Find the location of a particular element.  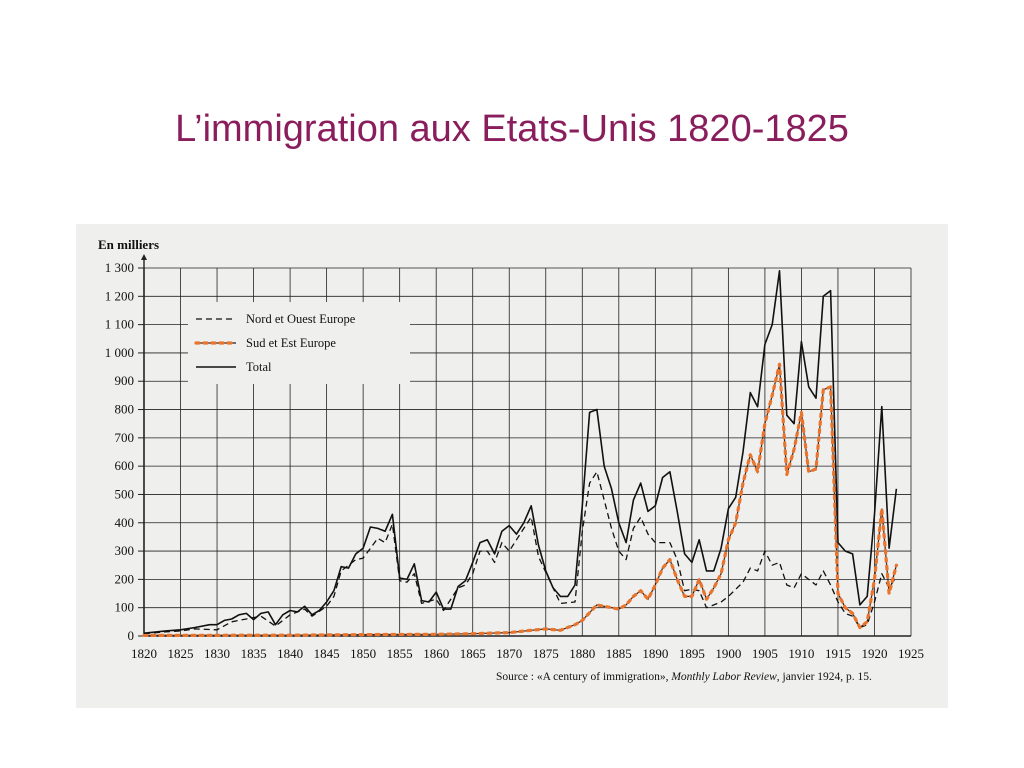

y-tick-label: 400 is located at coordinates (125, 522).